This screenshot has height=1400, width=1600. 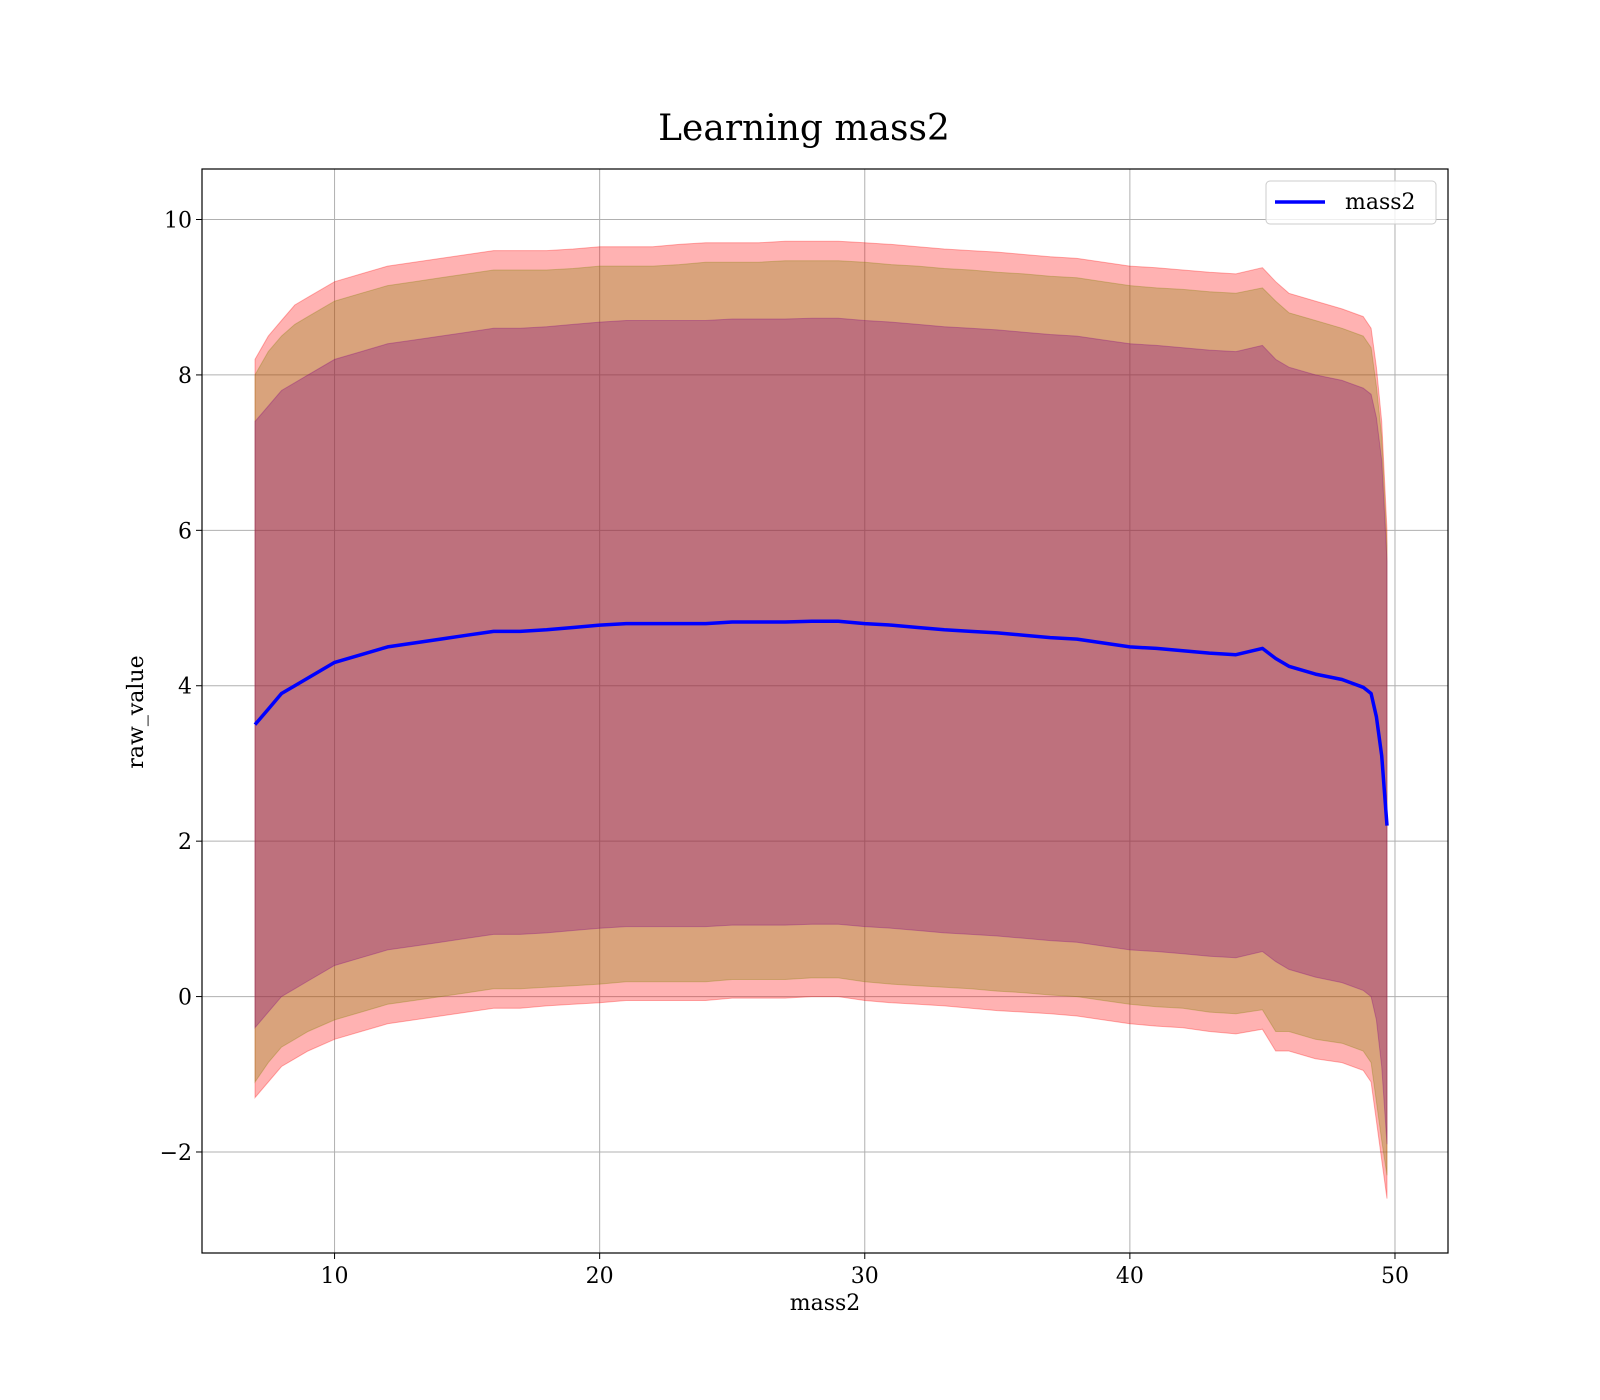 I want to click on legend: mass2, so click(x=1351, y=202).